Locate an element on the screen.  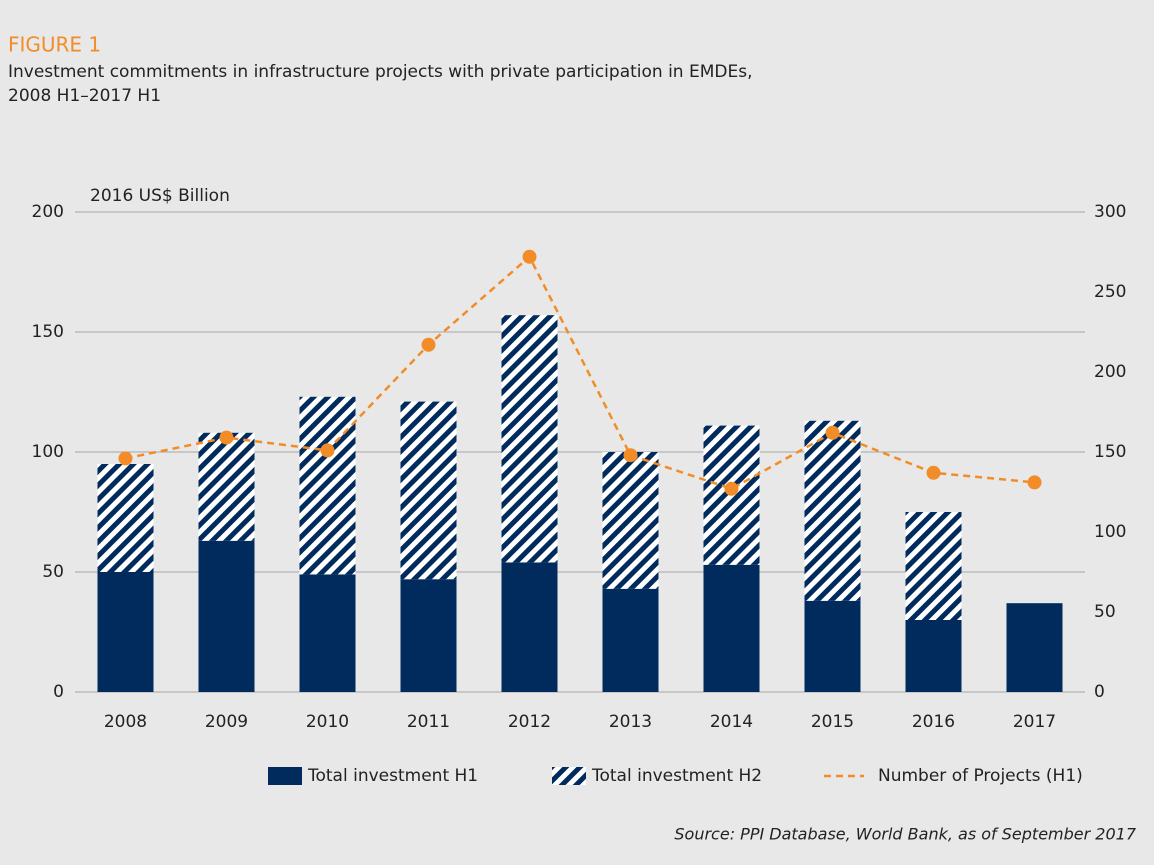
chart-title: 2008 H1–2017 H1 is located at coordinates (84, 96).